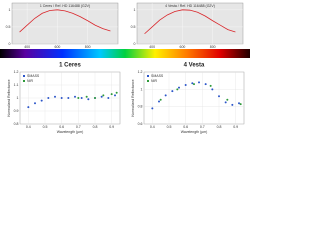  I want to click on y-tick-label: 0.9, so click(16, 111).